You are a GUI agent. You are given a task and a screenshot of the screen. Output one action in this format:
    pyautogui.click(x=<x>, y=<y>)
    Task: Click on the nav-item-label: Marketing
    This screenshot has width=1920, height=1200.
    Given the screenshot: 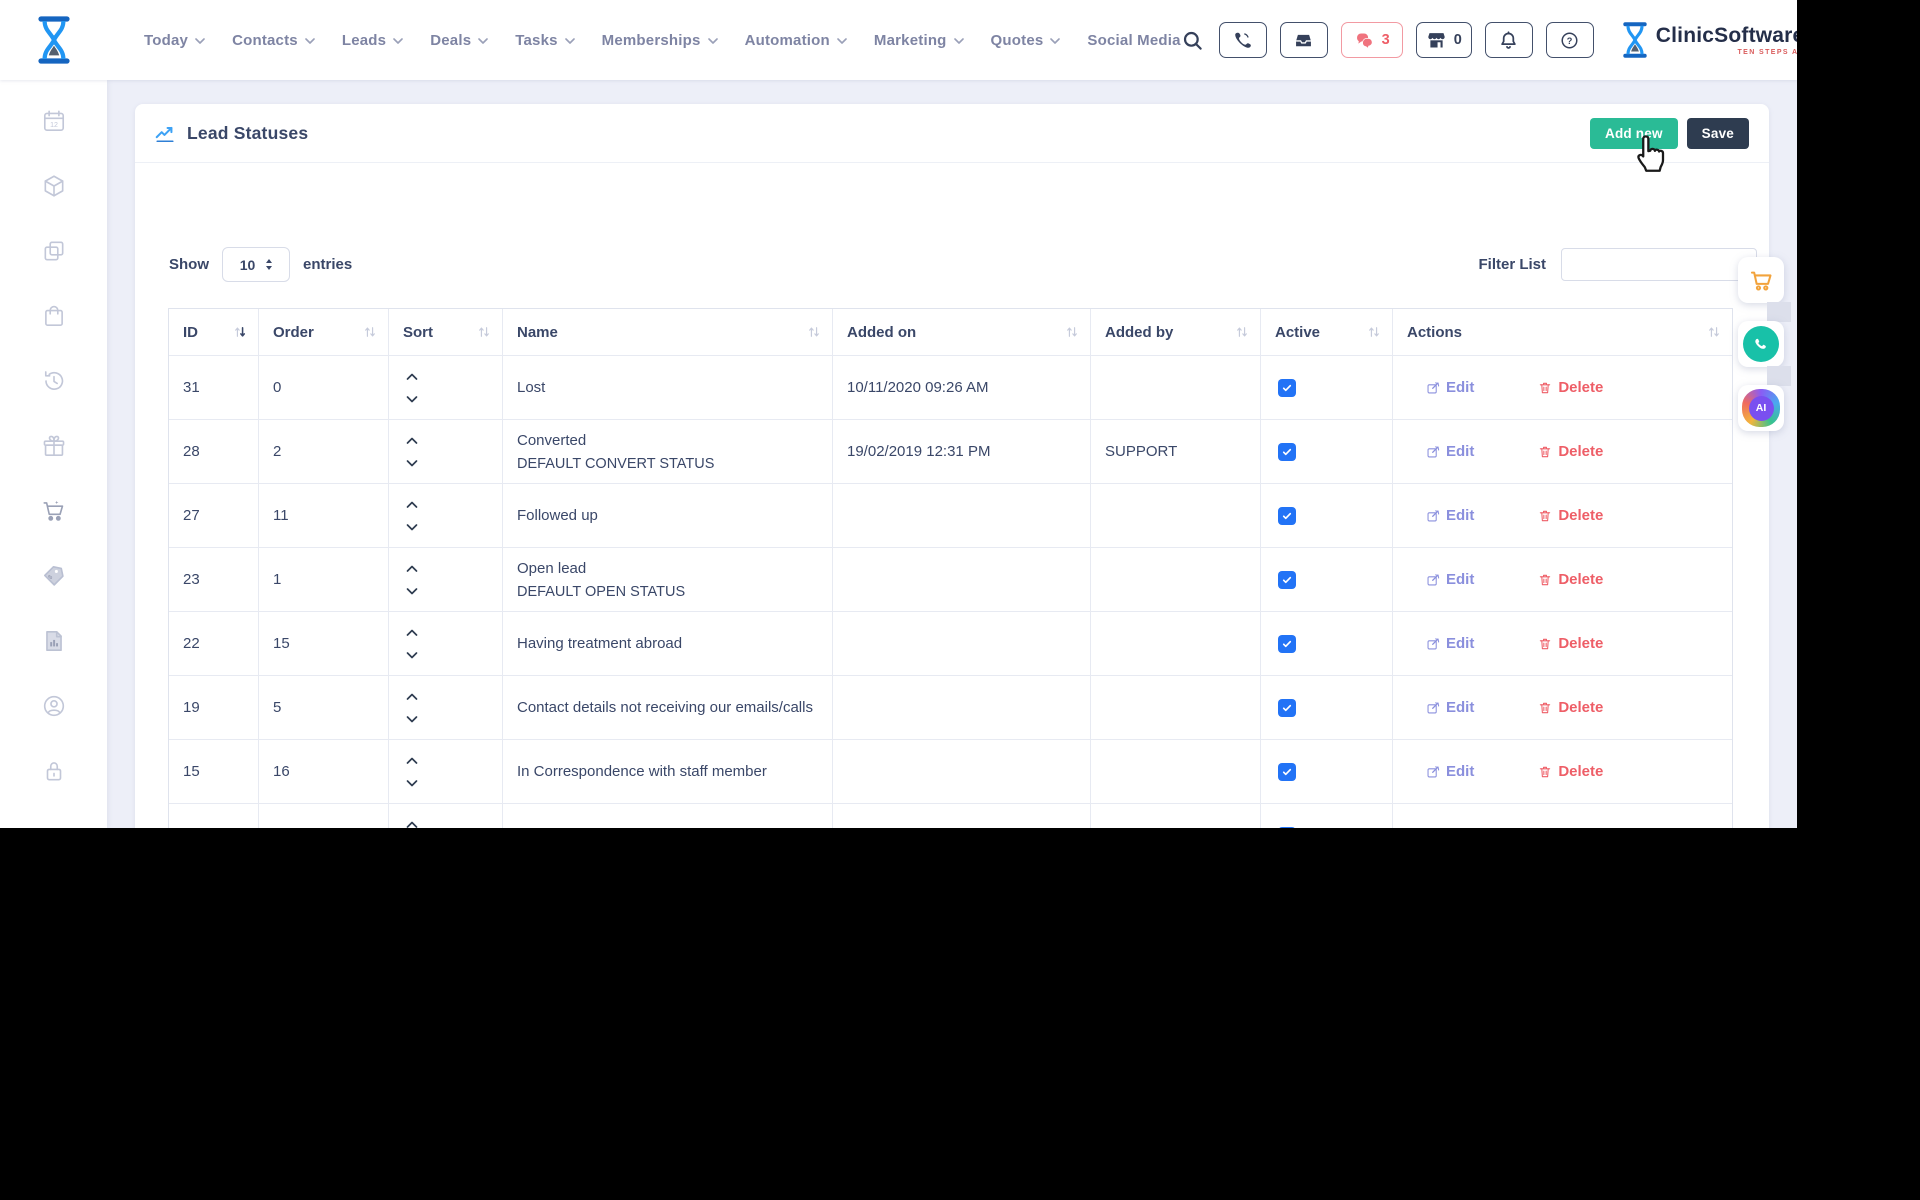 What is the action you would take?
    pyautogui.click(x=910, y=40)
    